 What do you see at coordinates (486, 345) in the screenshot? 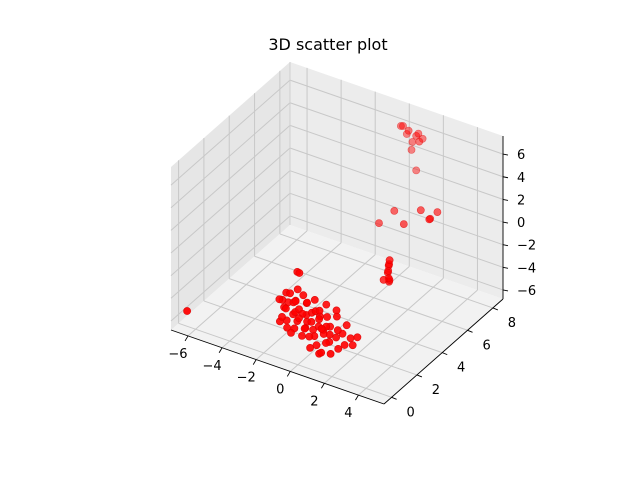
I see `y-tick-label: 6` at bounding box center [486, 345].